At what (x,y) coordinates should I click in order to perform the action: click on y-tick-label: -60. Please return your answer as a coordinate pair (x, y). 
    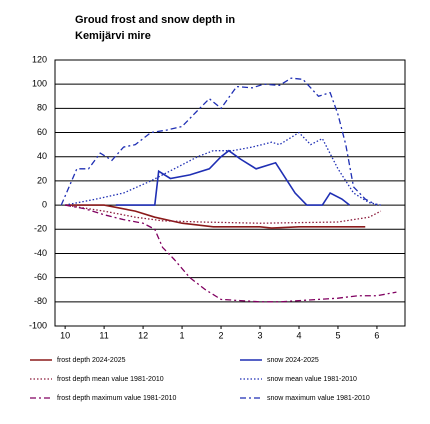
    Looking at the image, I should click on (40, 277).